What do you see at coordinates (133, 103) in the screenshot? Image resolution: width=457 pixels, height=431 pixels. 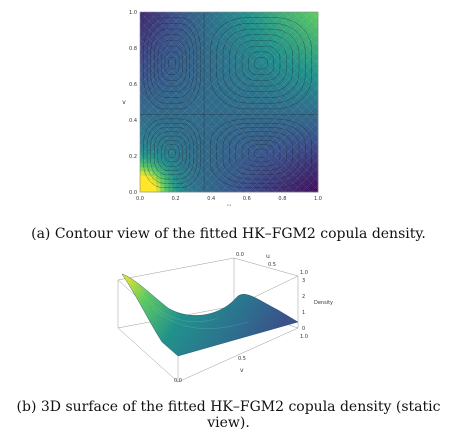 I see `contour-y-ticks: 0.0 0.2 0.4 0.6 0.8 1.0` at bounding box center [133, 103].